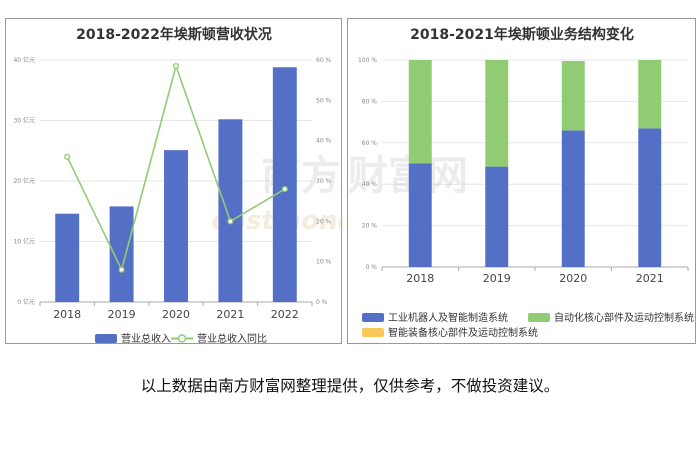 Image resolution: width=700 pixels, height=467 pixels. Describe the element at coordinates (230, 221) in the screenshot. I see `point-yoy-2021` at that location.